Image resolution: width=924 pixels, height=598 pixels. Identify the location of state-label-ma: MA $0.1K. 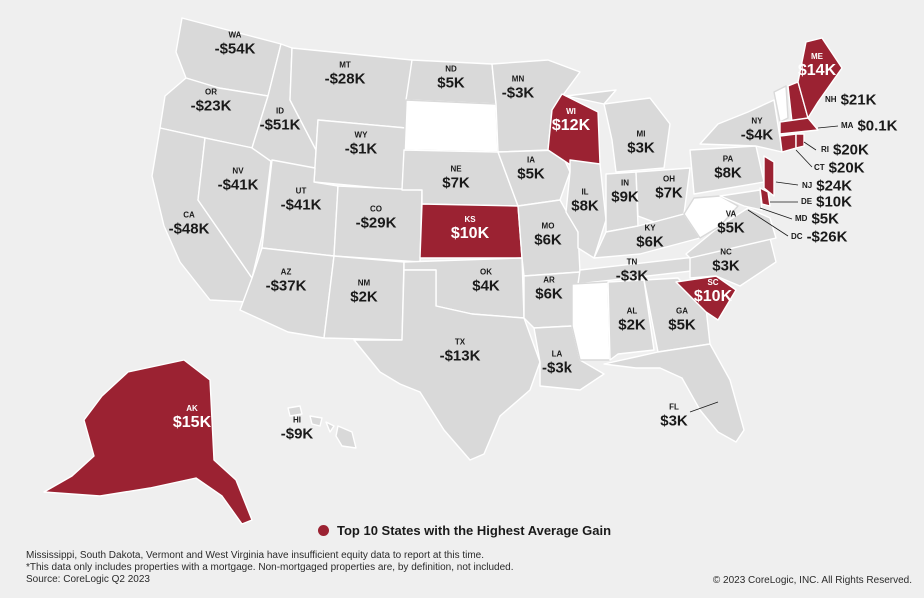
(869, 126).